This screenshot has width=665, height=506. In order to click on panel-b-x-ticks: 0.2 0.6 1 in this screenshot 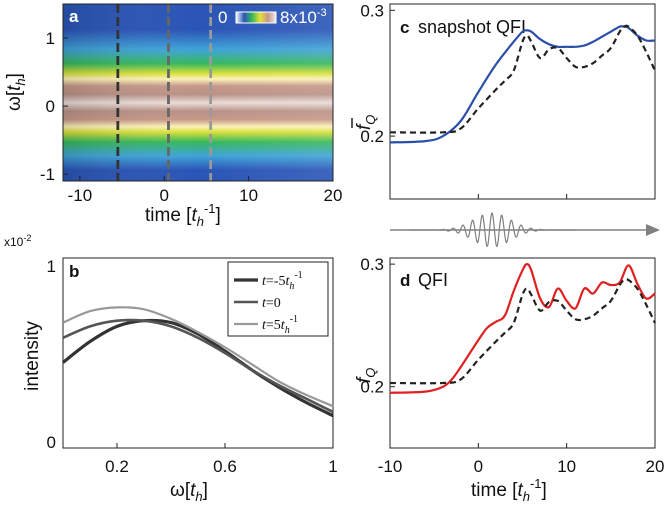, I will do `click(221, 459)`.